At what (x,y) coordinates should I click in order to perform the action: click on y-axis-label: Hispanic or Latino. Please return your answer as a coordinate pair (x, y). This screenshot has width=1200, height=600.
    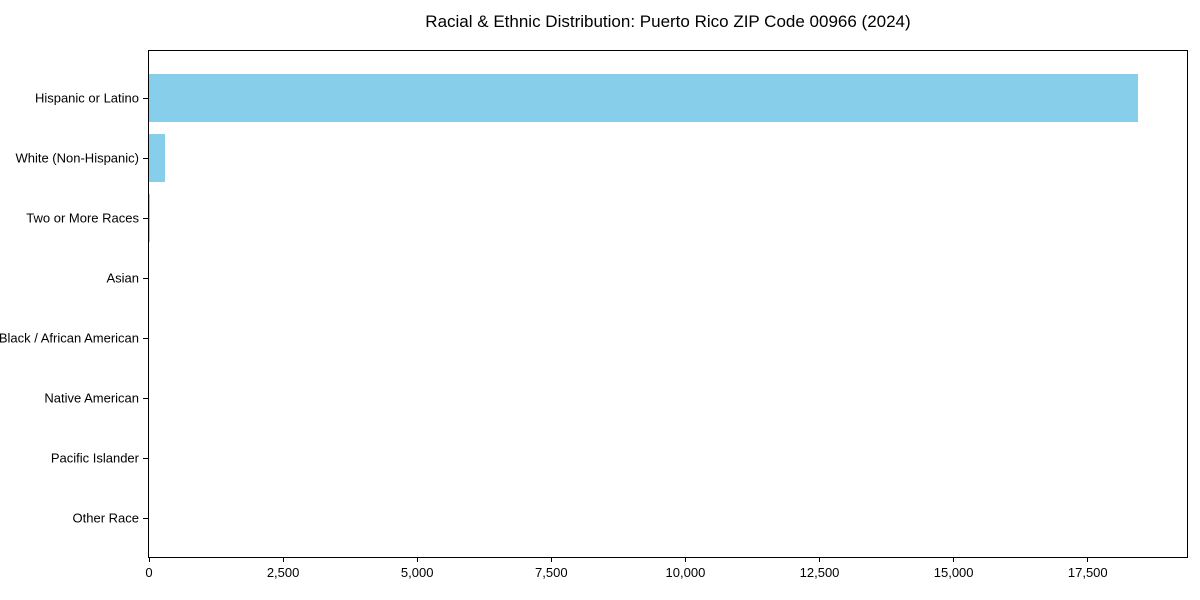
    Looking at the image, I should click on (86, 98).